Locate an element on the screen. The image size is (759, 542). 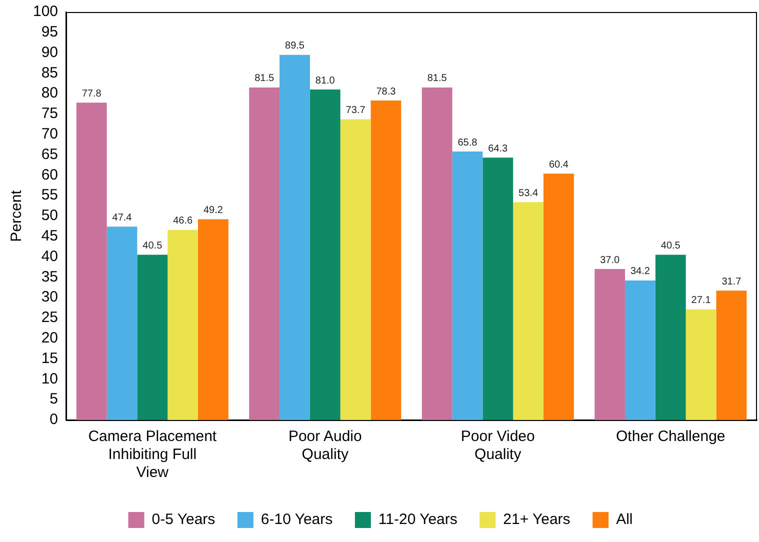
data-label: 73.7 is located at coordinates (356, 110).